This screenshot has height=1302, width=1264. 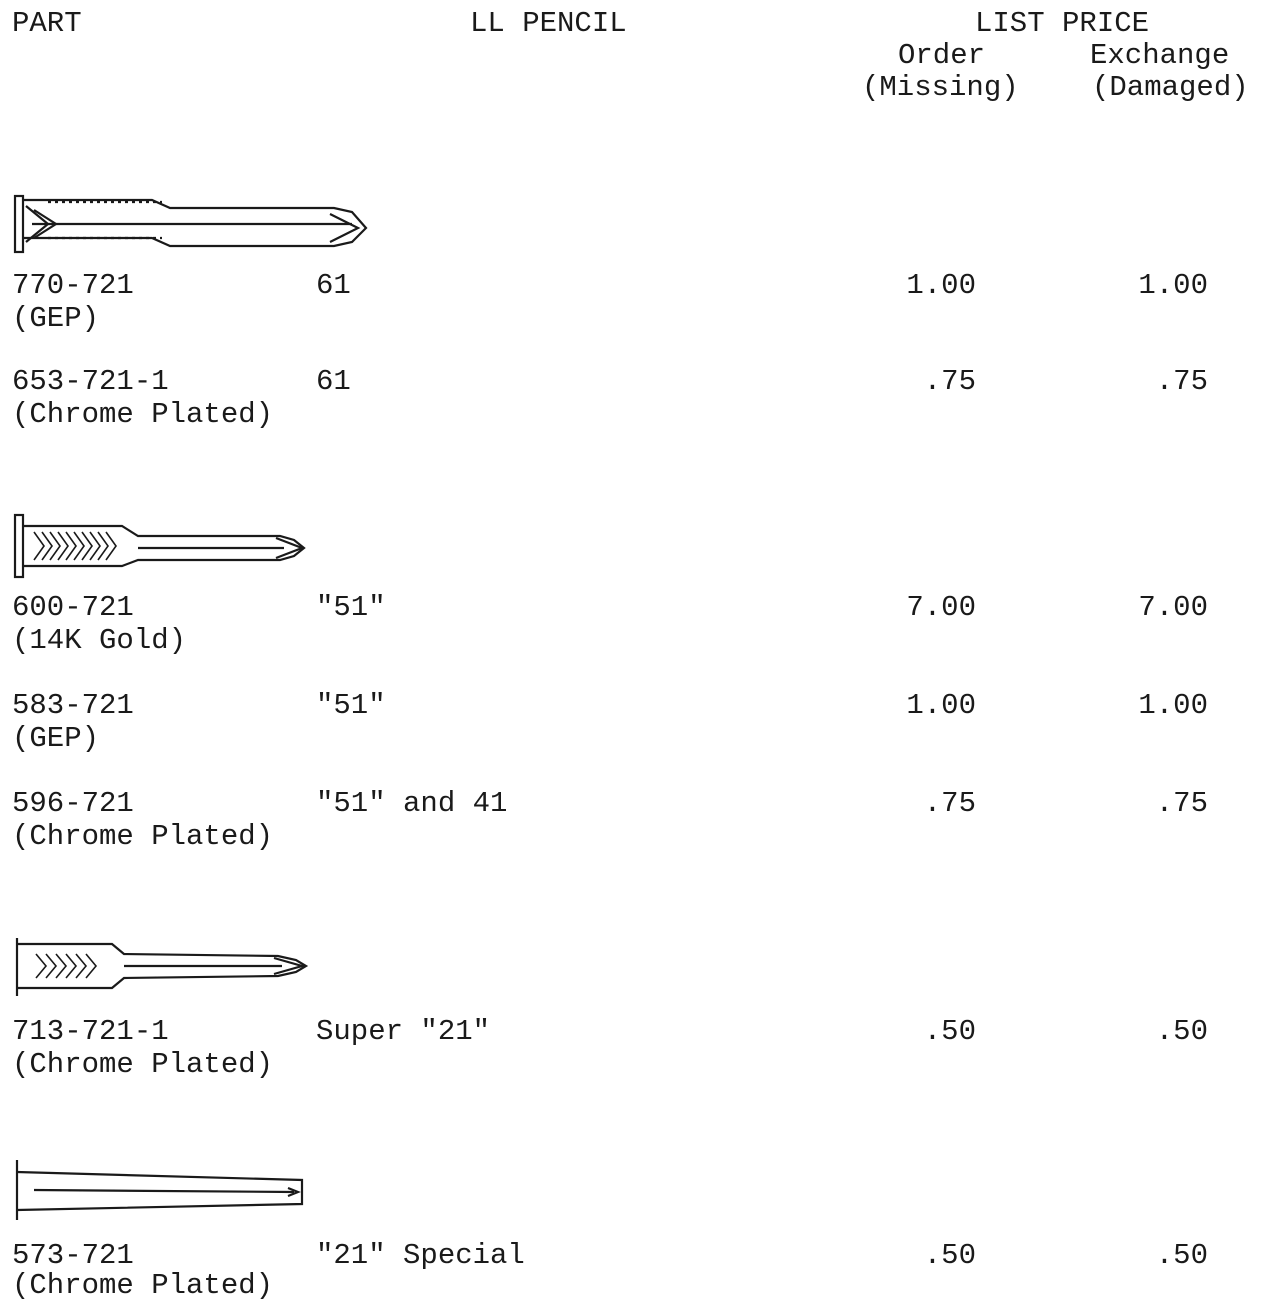 What do you see at coordinates (47, 23) in the screenshot?
I see `part-column-header: PART` at bounding box center [47, 23].